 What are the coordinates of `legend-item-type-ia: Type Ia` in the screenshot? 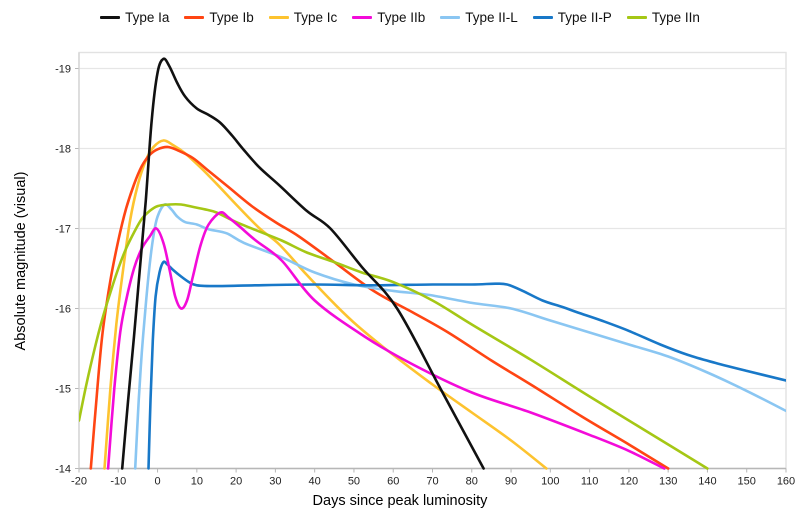 It's located at (134, 17).